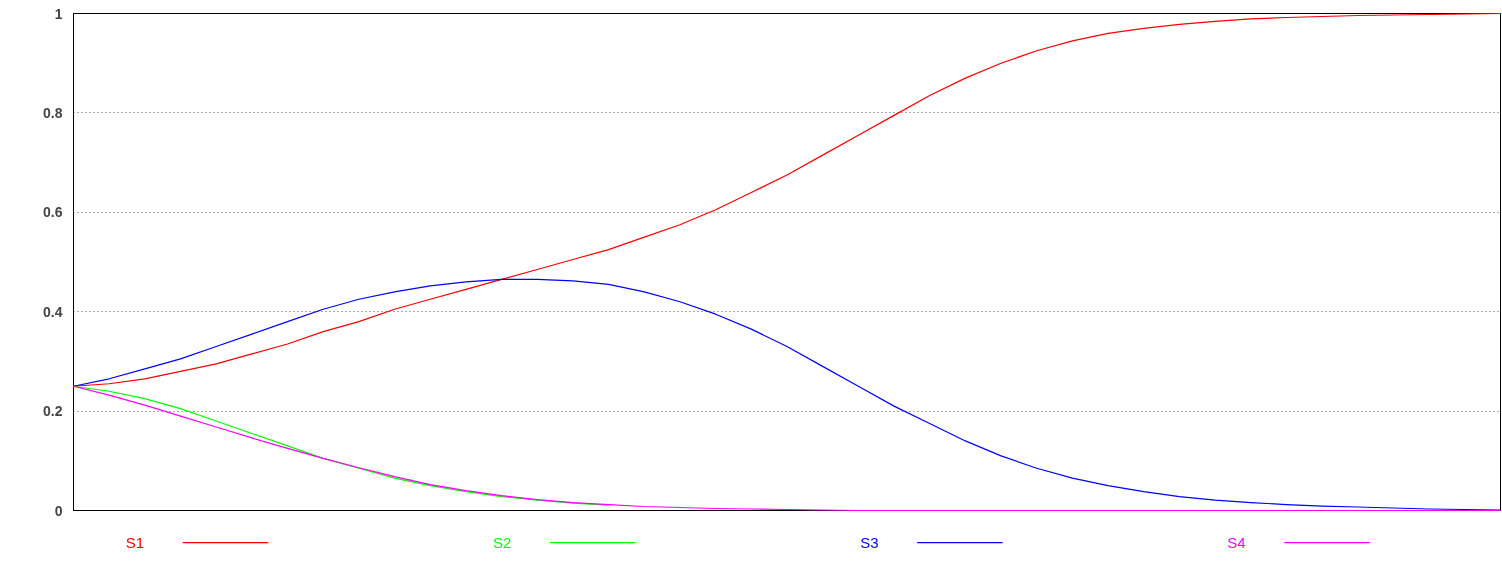  What do you see at coordinates (53, 311) in the screenshot?
I see `y-tick-label: 0.4` at bounding box center [53, 311].